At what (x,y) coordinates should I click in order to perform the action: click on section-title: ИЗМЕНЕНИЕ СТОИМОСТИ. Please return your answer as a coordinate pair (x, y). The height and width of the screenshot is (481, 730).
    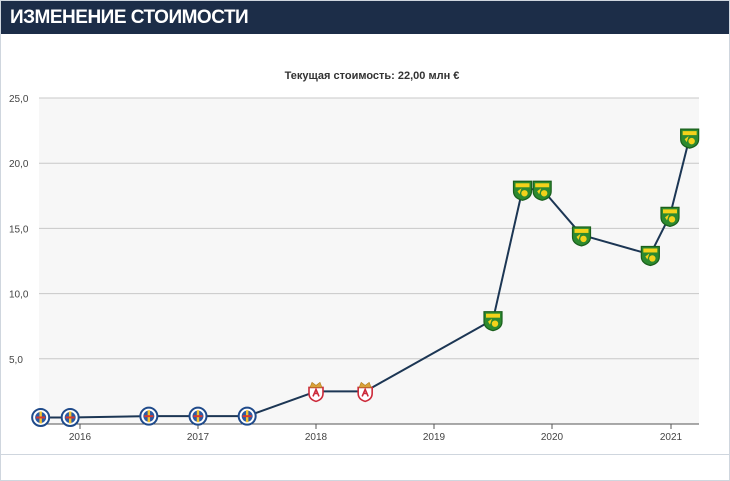
    Looking at the image, I should click on (129, 17).